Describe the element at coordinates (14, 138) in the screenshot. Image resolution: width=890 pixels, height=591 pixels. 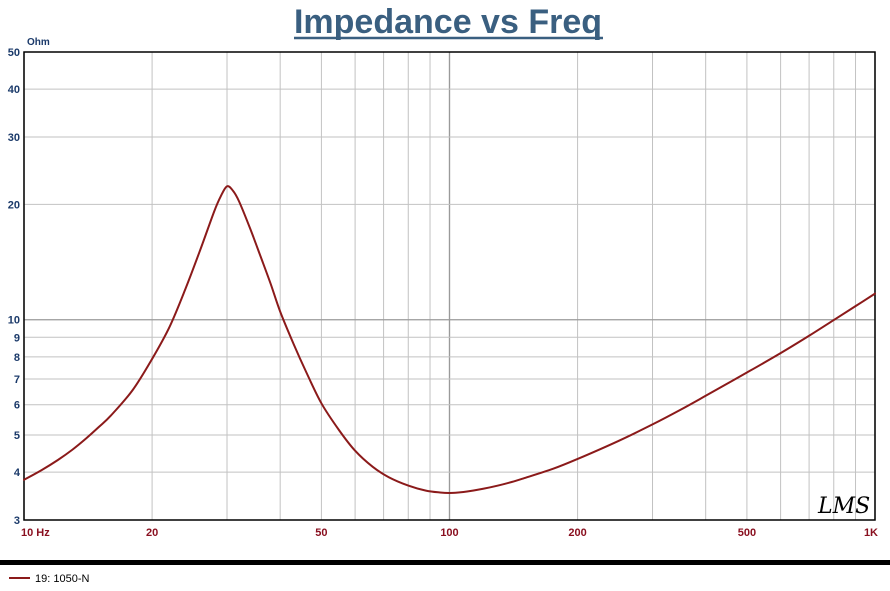
I see `y-tick-label: 30` at that location.